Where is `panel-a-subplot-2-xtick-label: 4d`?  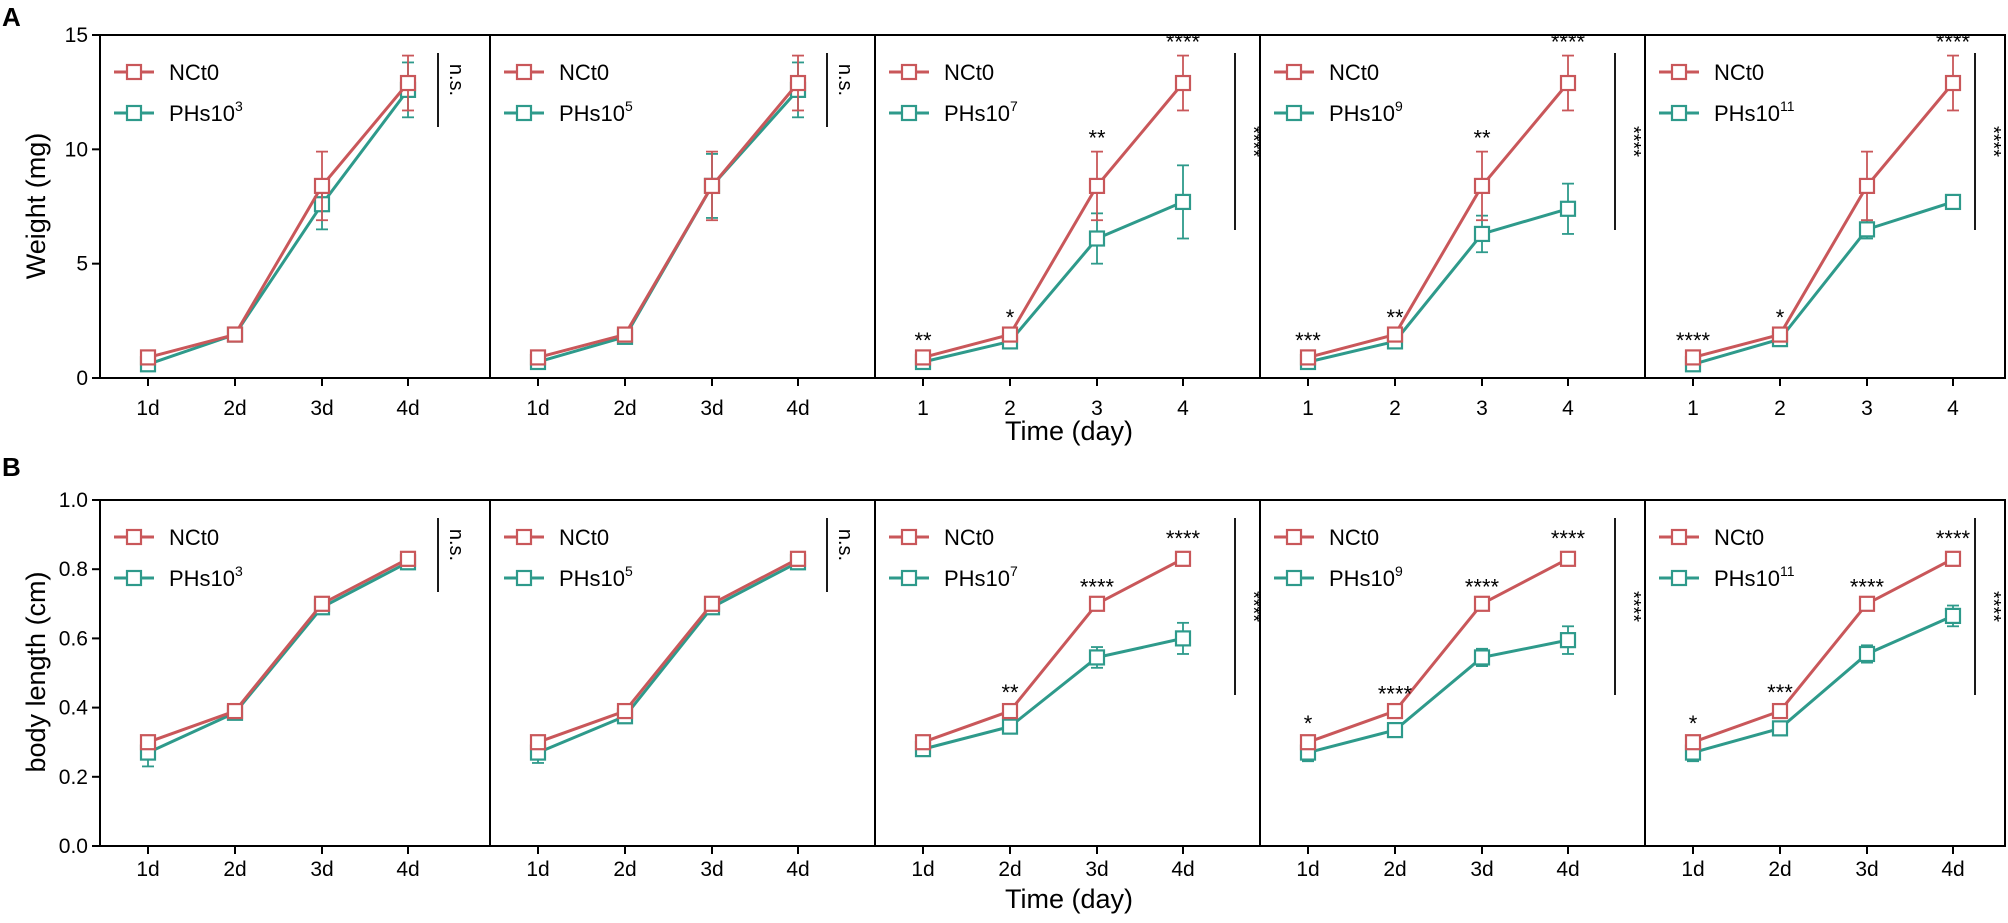 panel-a-subplot-2-xtick-label: 4d is located at coordinates (797, 408).